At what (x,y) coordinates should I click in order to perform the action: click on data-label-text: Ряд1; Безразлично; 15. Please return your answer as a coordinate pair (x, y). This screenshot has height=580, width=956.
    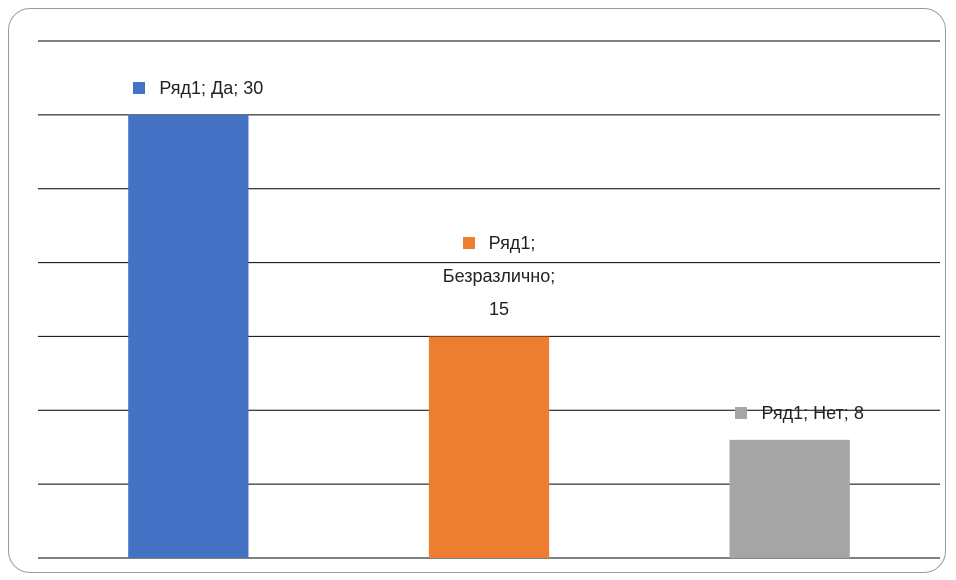
    Looking at the image, I should click on (499, 276).